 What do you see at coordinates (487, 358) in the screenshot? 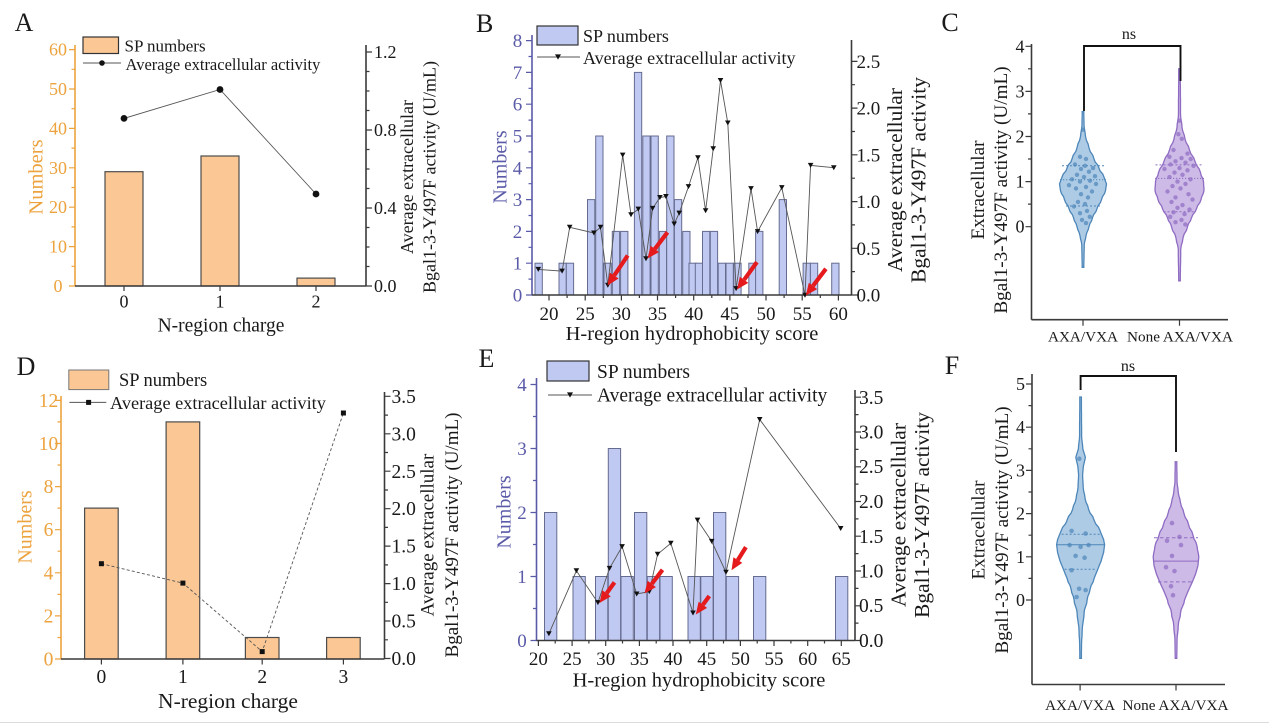
I see `svg-text: E` at bounding box center [487, 358].